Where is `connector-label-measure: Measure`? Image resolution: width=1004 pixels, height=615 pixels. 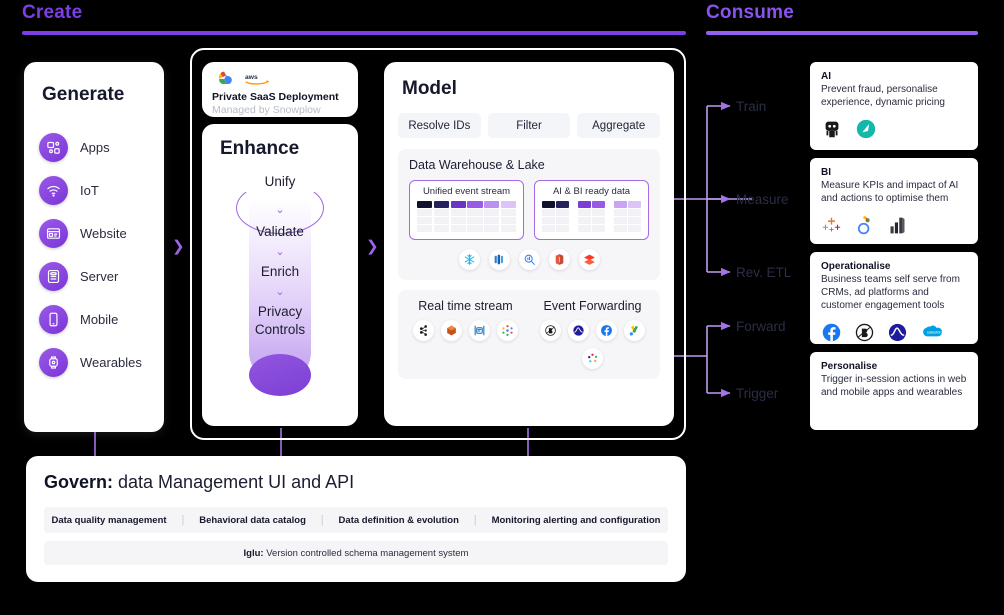
connector-label-measure: Measure is located at coordinates (762, 199).